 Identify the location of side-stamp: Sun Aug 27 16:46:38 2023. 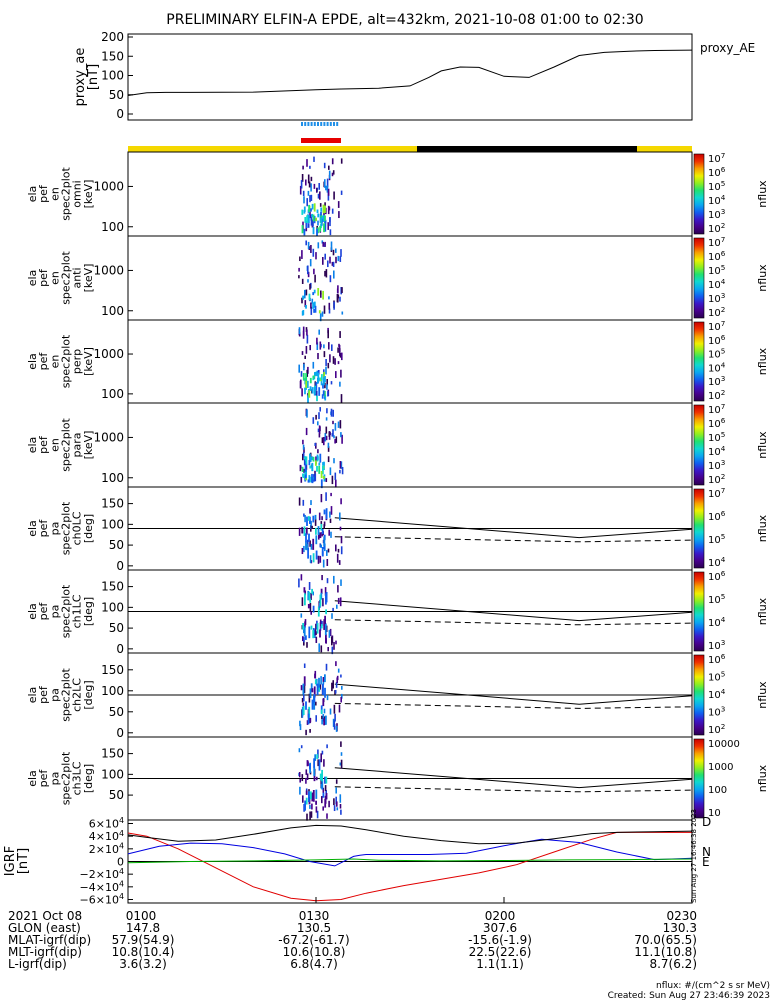
(694, 856).